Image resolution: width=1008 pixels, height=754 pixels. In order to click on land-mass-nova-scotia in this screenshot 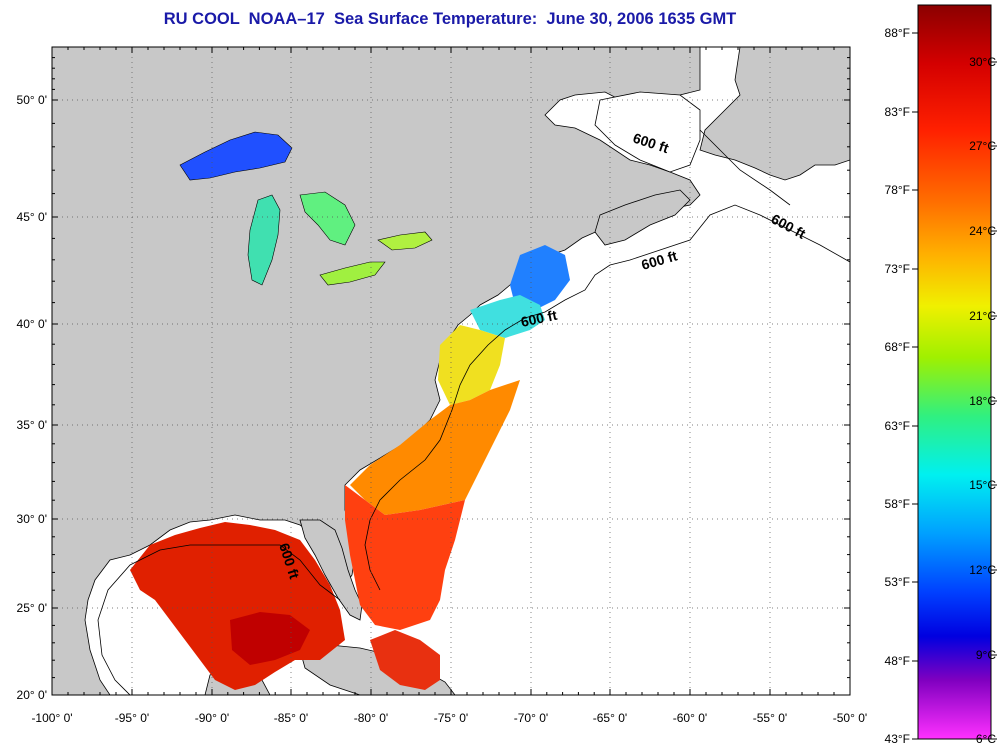, I will do `click(642, 217)`.